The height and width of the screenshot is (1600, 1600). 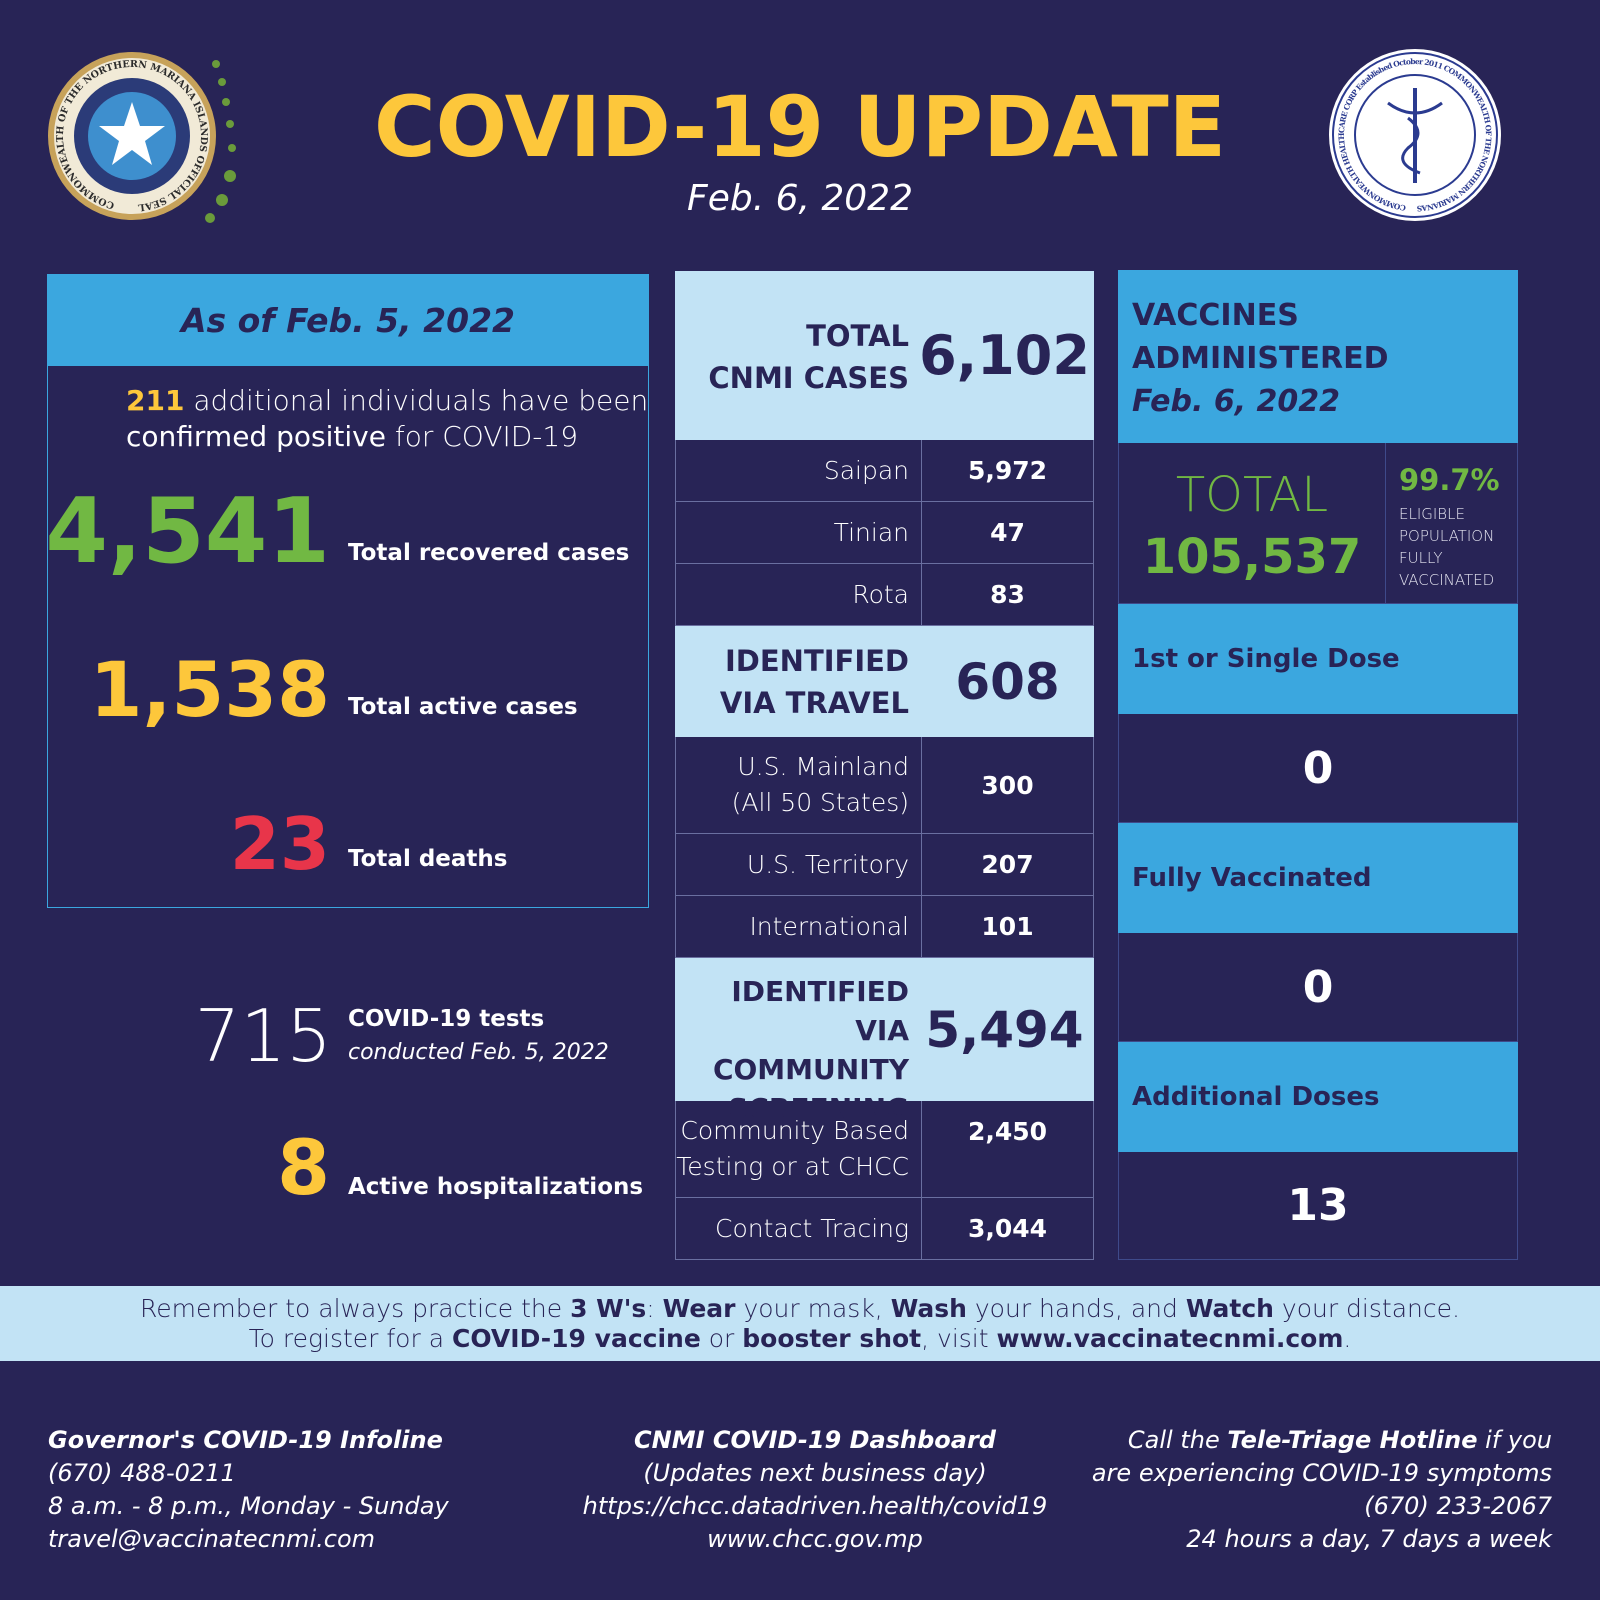 What do you see at coordinates (928, 1308) in the screenshot?
I see `t: Wash` at bounding box center [928, 1308].